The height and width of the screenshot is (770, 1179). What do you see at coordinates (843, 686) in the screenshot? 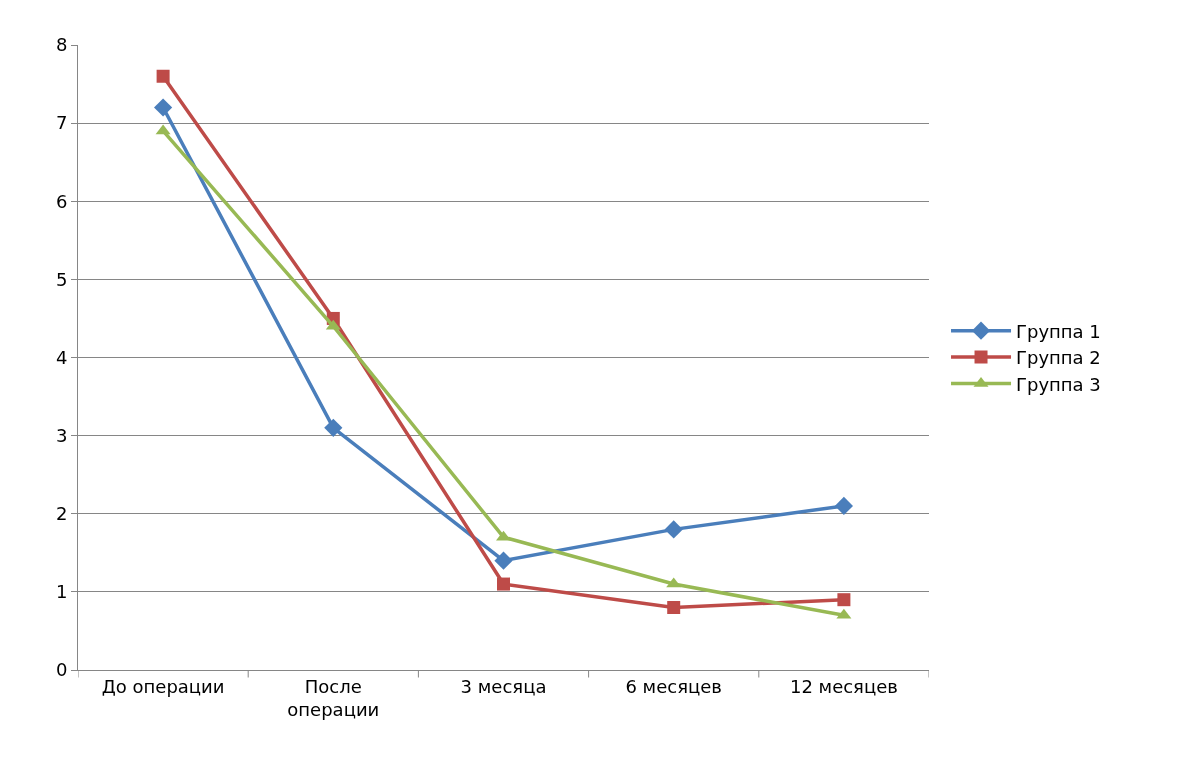
I see `x-tick-label: 12 месяцев` at bounding box center [843, 686].